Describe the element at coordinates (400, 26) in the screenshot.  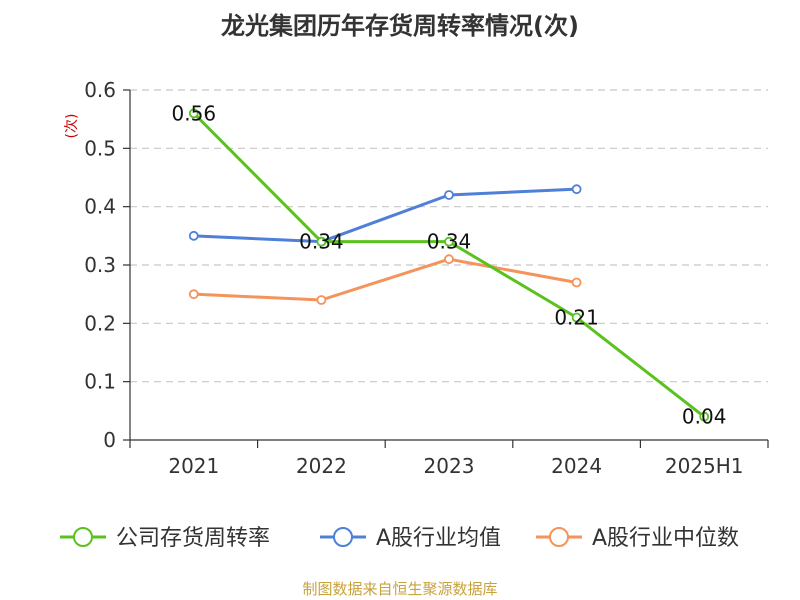
I see `chart-title: 龙光集团历年存货周转率情况(次)` at that location.